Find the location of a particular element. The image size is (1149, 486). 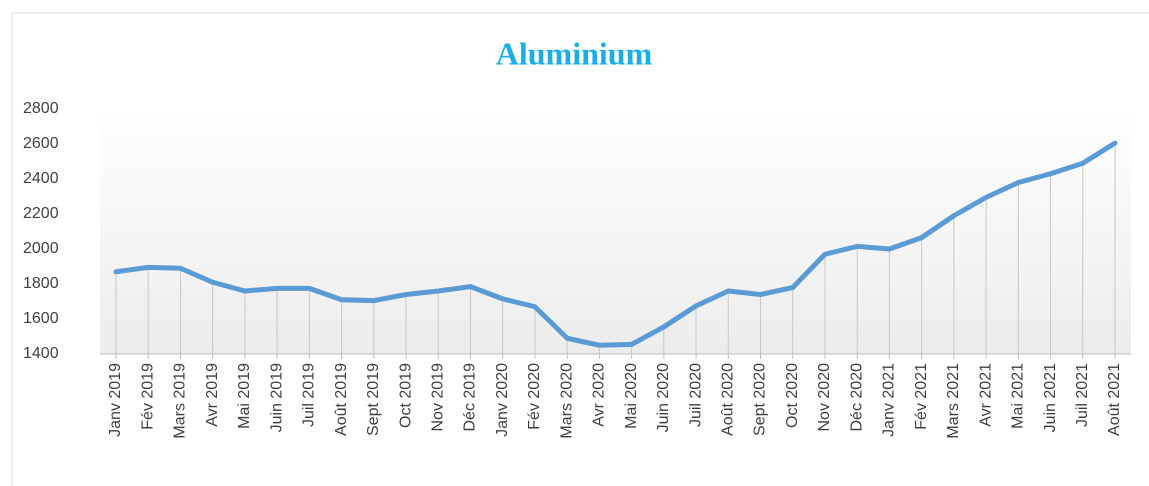

x-tick-label: Mai 2020 is located at coordinates (631, 396).